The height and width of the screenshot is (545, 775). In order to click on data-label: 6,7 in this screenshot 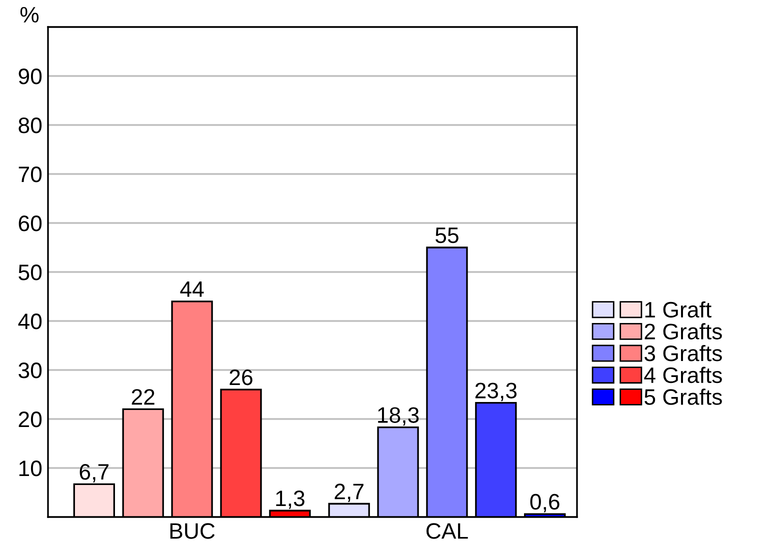, I will do `click(94, 473)`.